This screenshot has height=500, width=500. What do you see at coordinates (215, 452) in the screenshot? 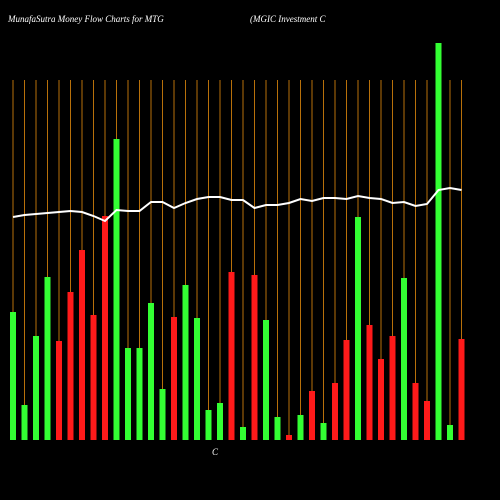
I see `x-axis-label: C` at bounding box center [215, 452].